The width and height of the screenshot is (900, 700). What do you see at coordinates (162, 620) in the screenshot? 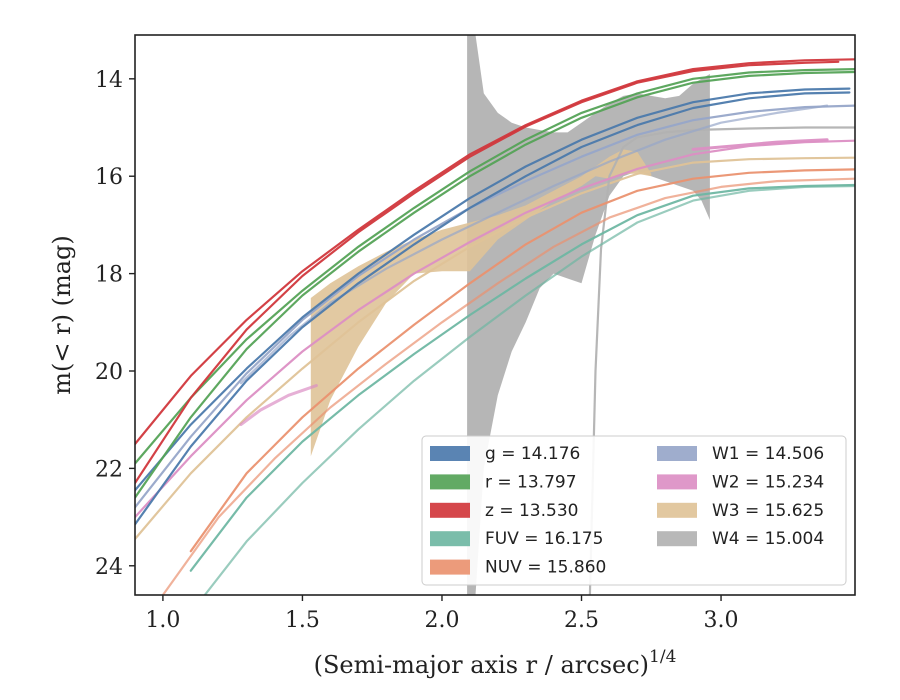
I see `x-tick-label: 1.0` at bounding box center [162, 620].